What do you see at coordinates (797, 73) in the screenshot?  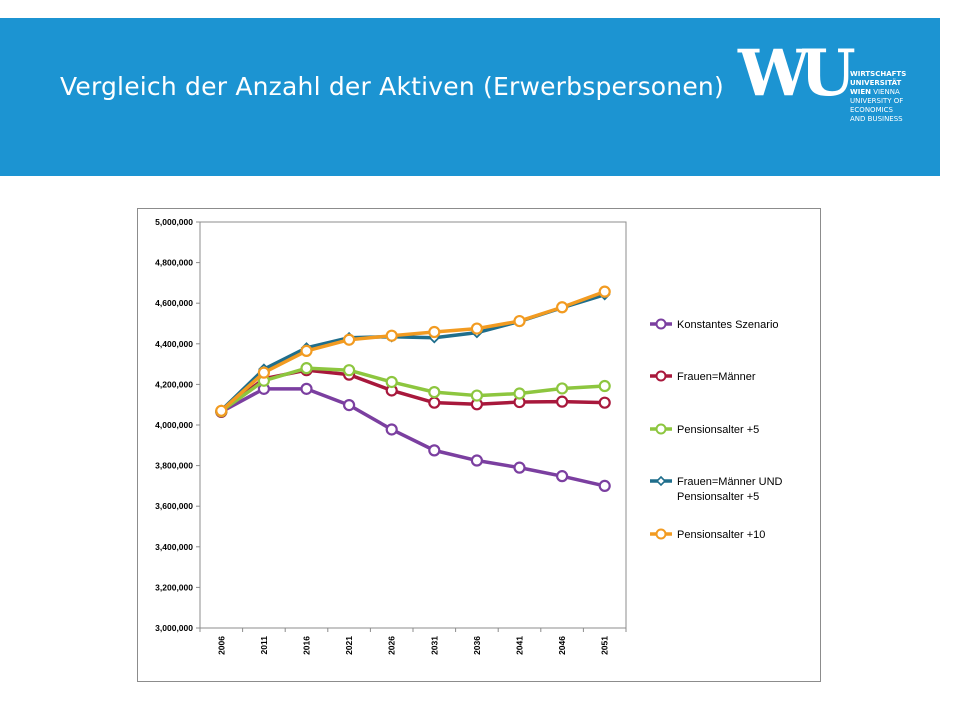 I see `wu-logo-mark: WU` at bounding box center [797, 73].